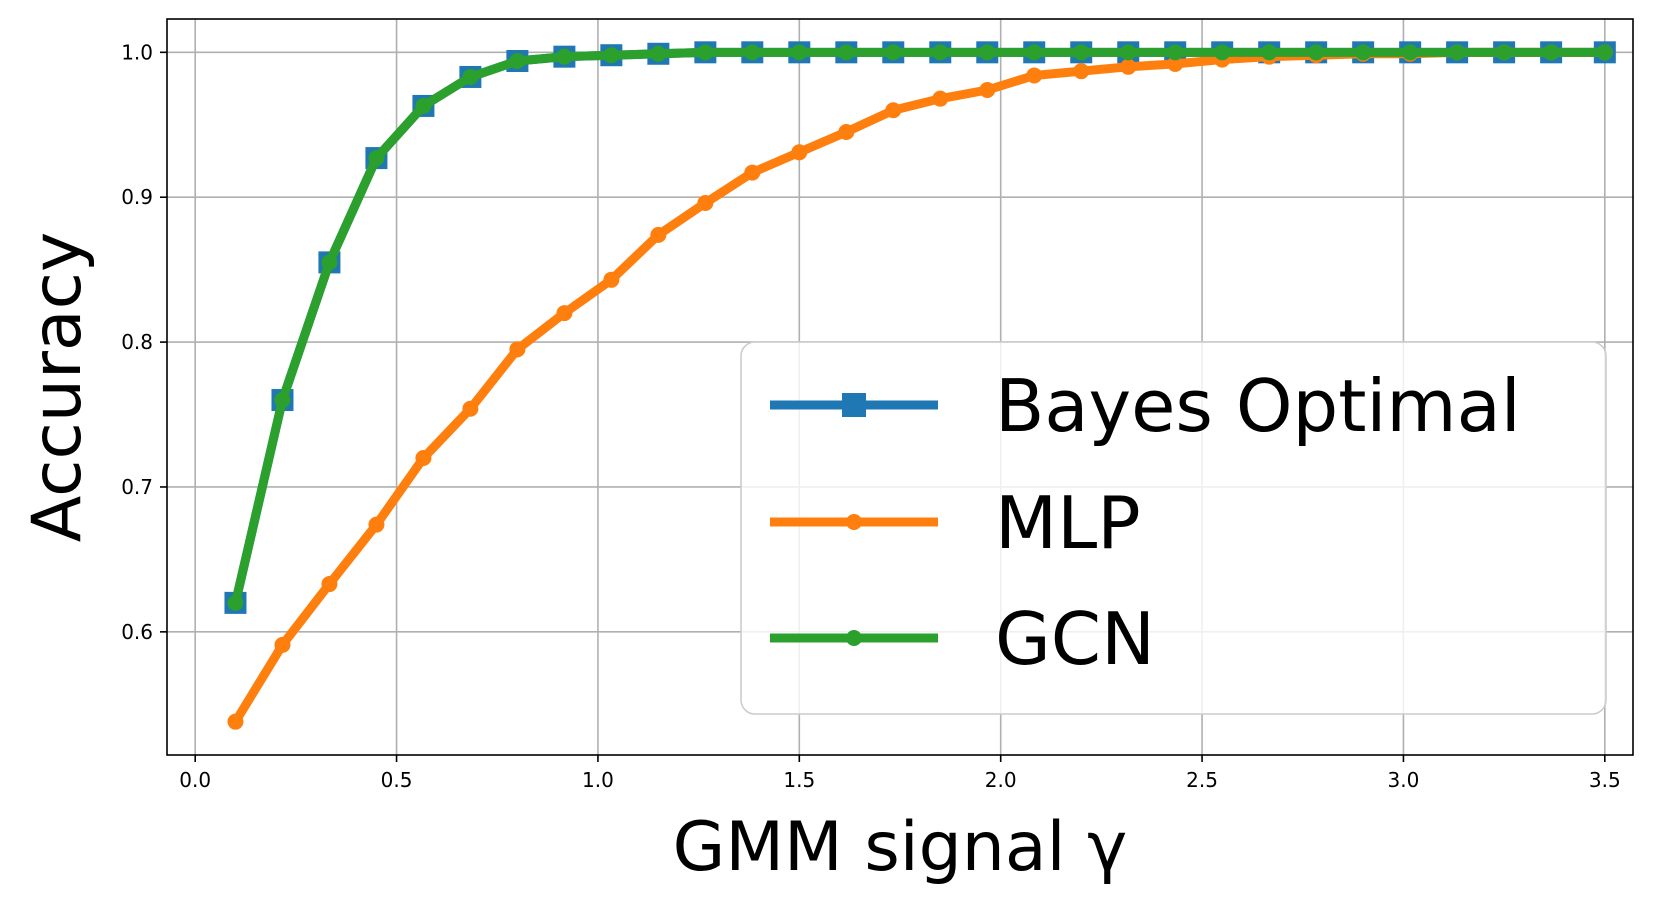  I want to click on x-tick-label: 3.0, so click(1404, 780).